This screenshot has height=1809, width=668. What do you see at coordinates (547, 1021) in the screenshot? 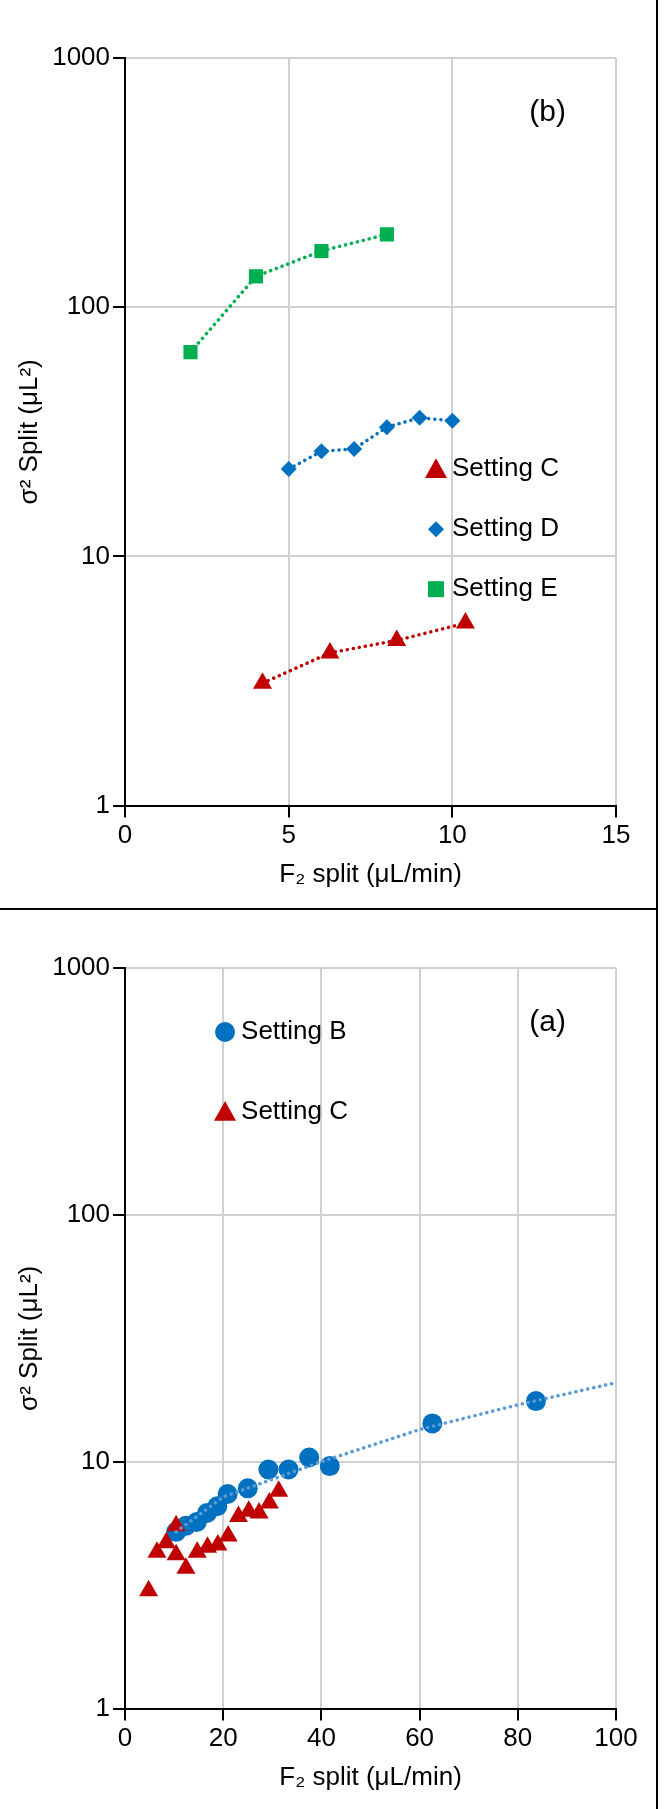
I see `annotation: (a)` at bounding box center [547, 1021].